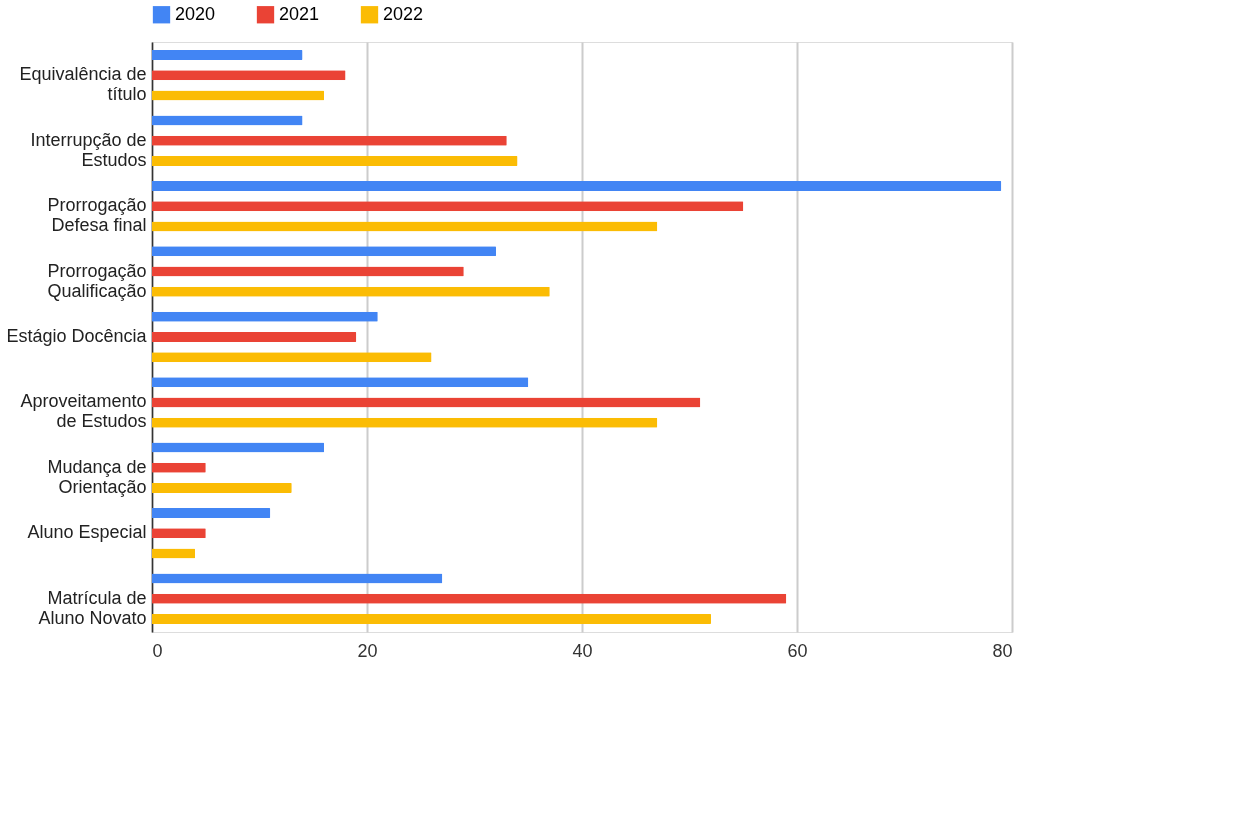  What do you see at coordinates (83, 84) in the screenshot?
I see `y-tick-label: Equivalência de título` at bounding box center [83, 84].